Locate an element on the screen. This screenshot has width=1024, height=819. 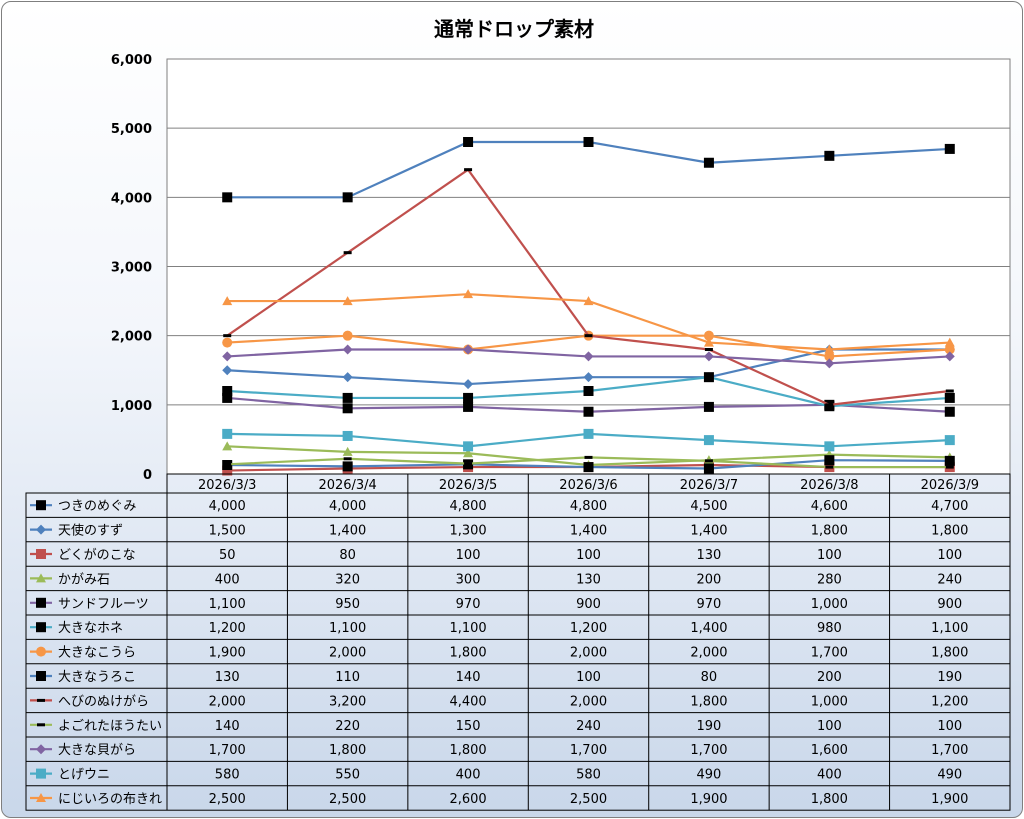
data-label: 2,600 is located at coordinates (467, 799).